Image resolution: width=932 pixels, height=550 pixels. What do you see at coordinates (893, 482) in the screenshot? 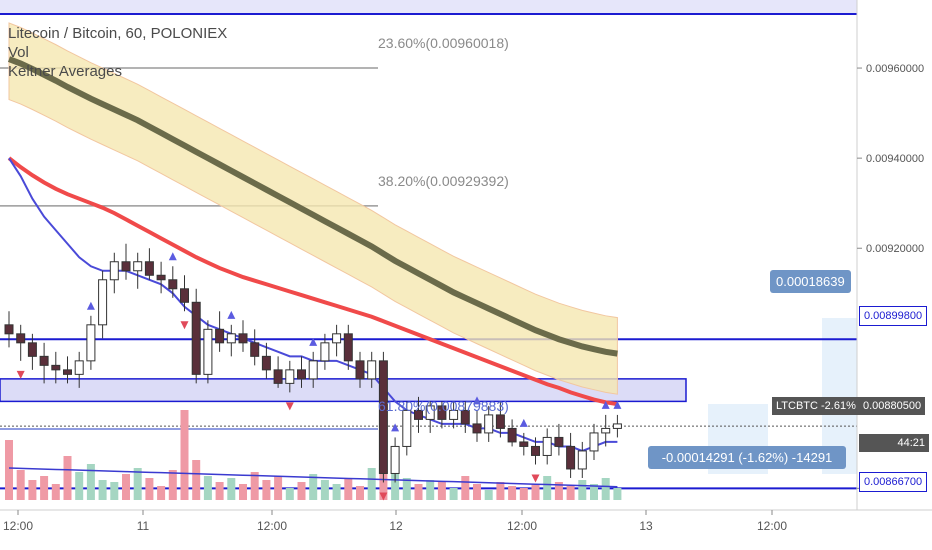
I see `level-lower-price-label: 0.00866700` at bounding box center [893, 482].